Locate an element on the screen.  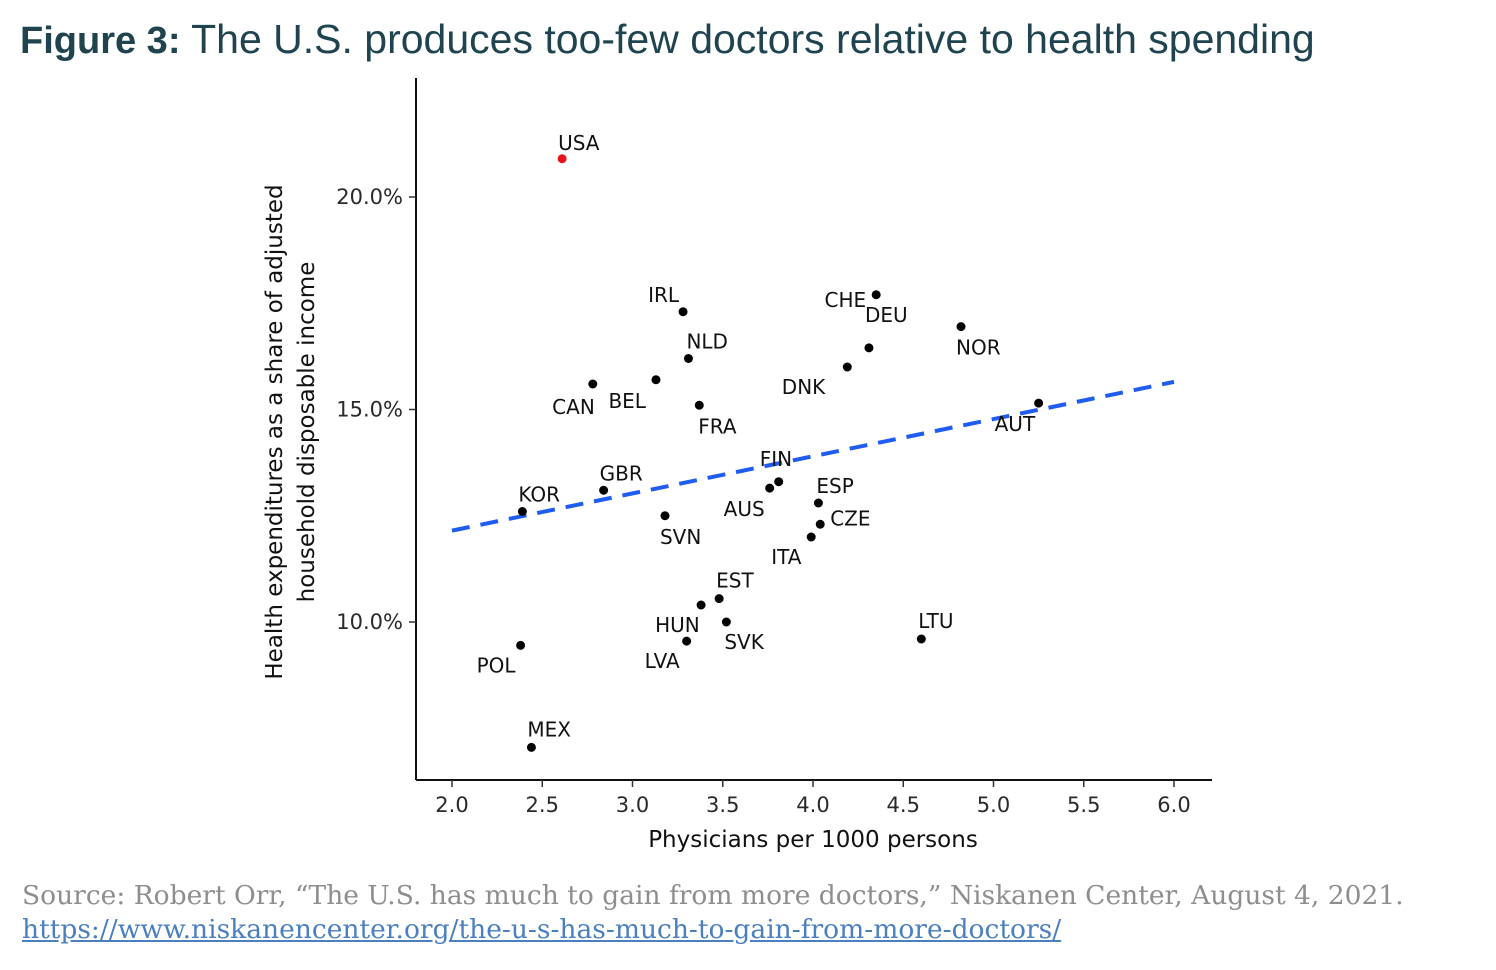
data-point-can is located at coordinates (593, 384).